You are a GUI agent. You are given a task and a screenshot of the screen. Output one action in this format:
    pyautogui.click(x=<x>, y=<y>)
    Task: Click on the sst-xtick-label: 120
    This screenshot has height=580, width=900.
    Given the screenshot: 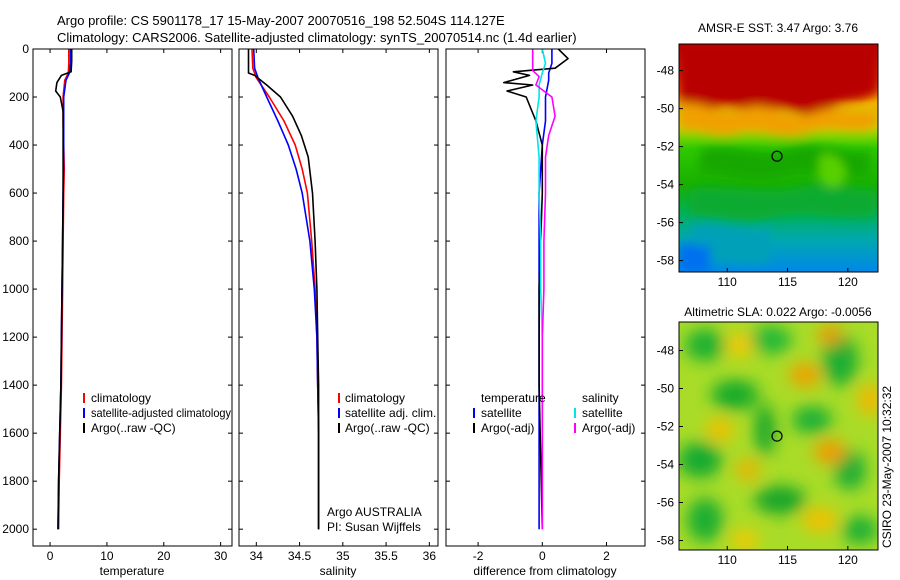 What is the action you would take?
    pyautogui.click(x=848, y=282)
    